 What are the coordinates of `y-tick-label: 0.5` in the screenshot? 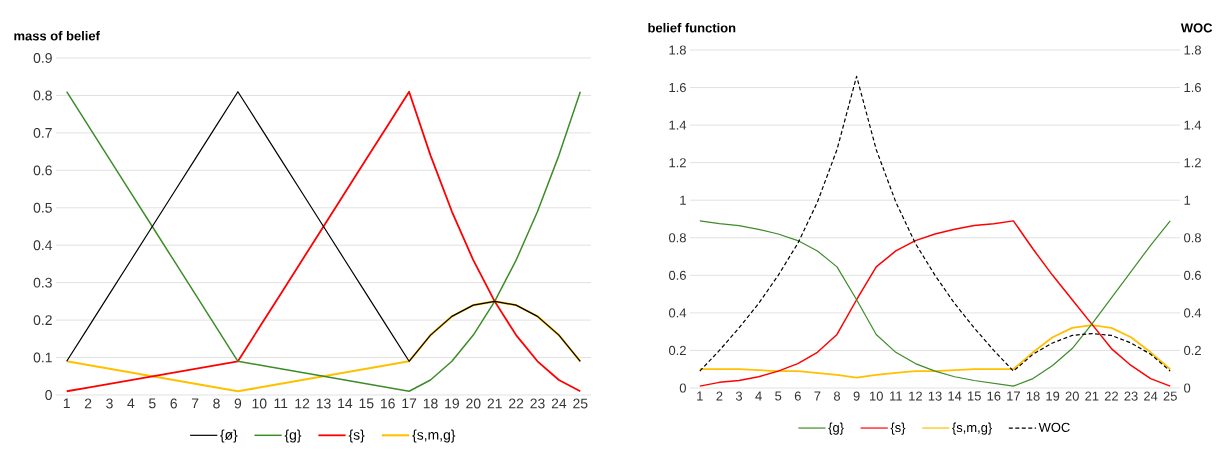 It's located at (42, 207).